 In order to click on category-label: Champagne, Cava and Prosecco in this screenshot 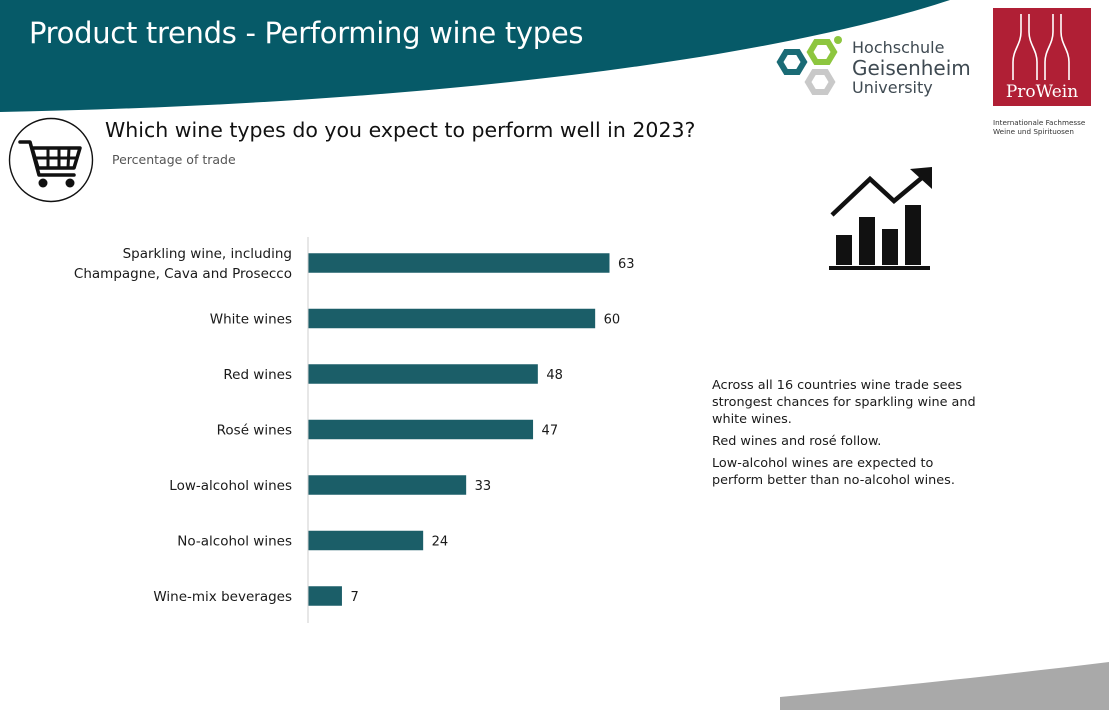, I will do `click(183, 274)`.